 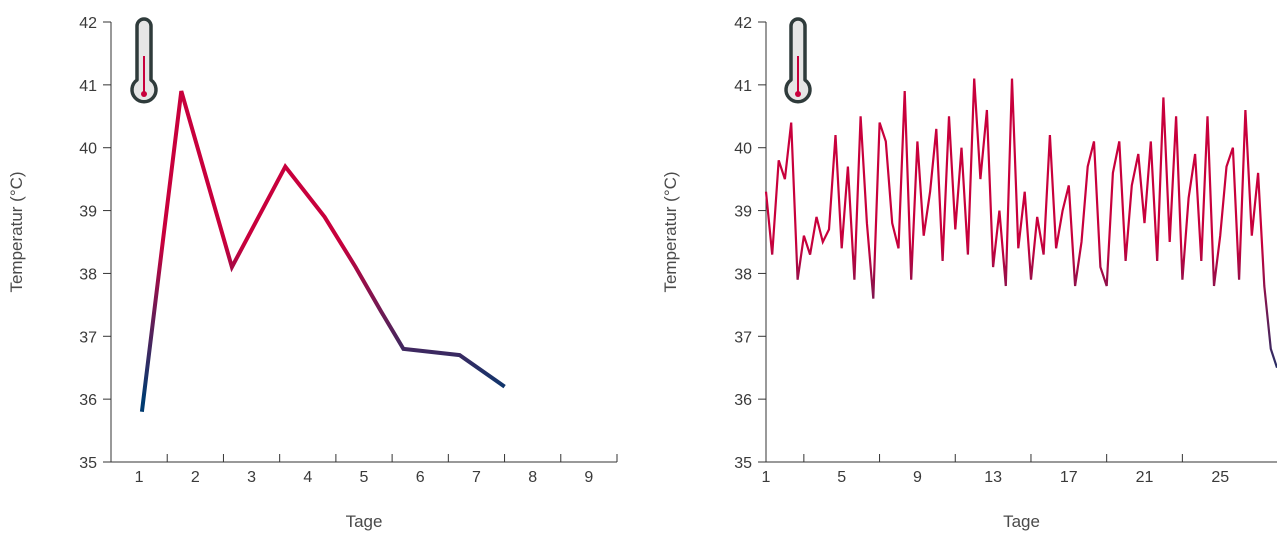 What do you see at coordinates (476, 477) in the screenshot?
I see `x-tick-label: 7` at bounding box center [476, 477].